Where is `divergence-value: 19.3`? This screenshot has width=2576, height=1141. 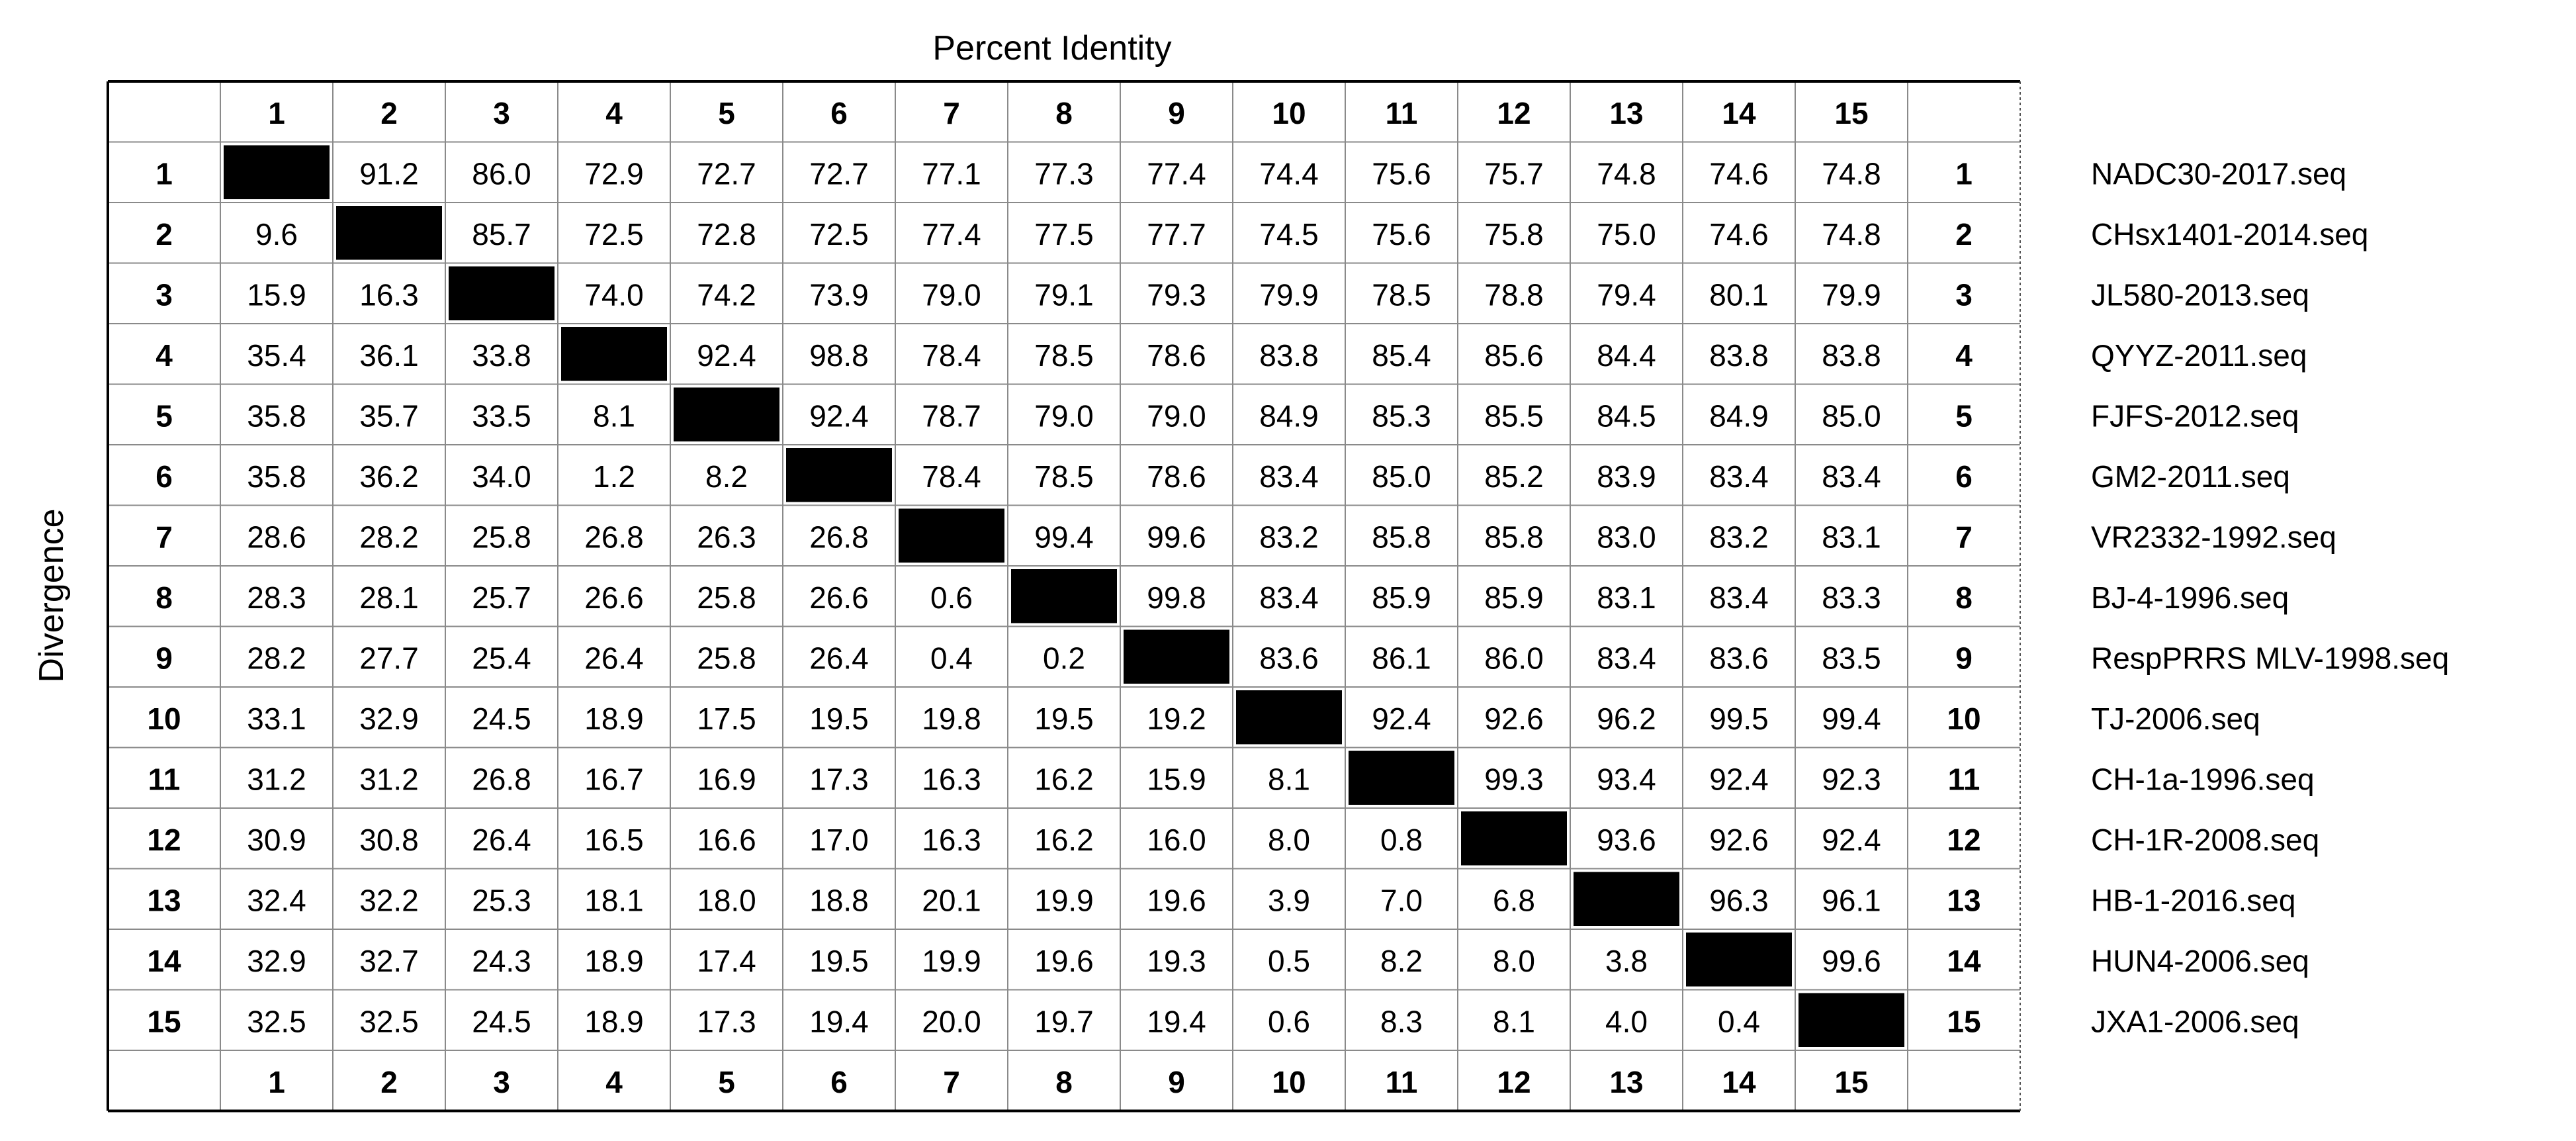
divergence-value: 19.3 is located at coordinates (1176, 961).